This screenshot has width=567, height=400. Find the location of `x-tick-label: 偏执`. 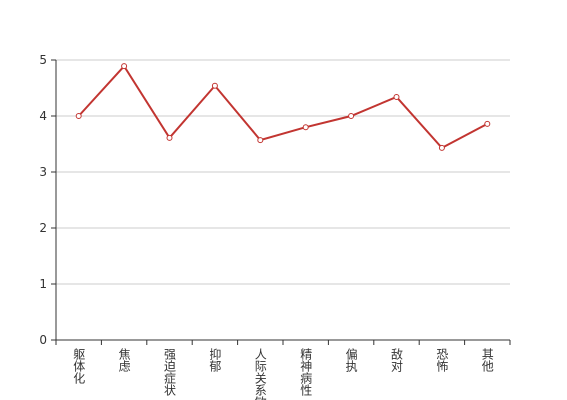

x-tick-label: 偏执 is located at coordinates (351, 360).